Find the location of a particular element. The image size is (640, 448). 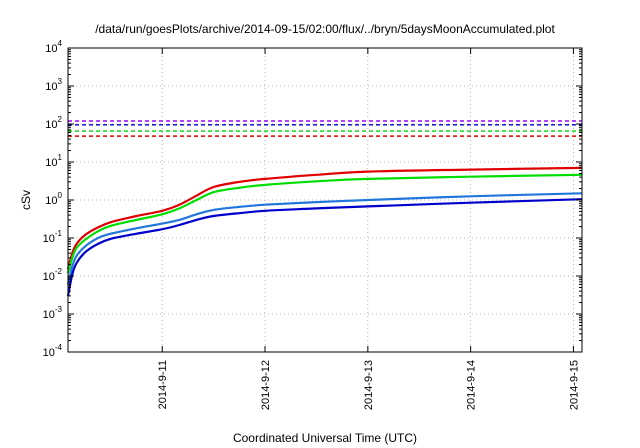

x-tick-label: 2014-9-15 is located at coordinates (574, 385).